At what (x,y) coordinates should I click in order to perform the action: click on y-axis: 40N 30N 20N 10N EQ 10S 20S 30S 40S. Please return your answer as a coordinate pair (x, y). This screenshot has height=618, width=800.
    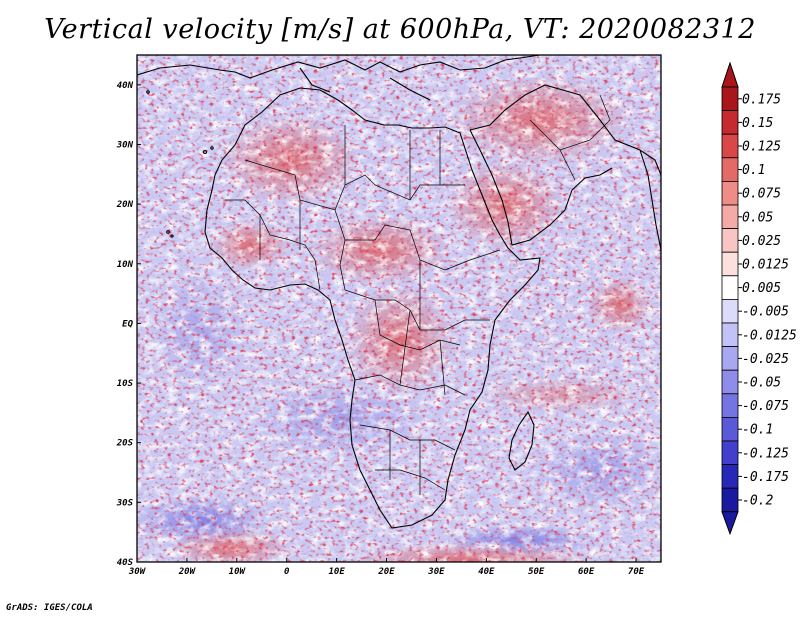
    Looking at the image, I should click on (128, 324).